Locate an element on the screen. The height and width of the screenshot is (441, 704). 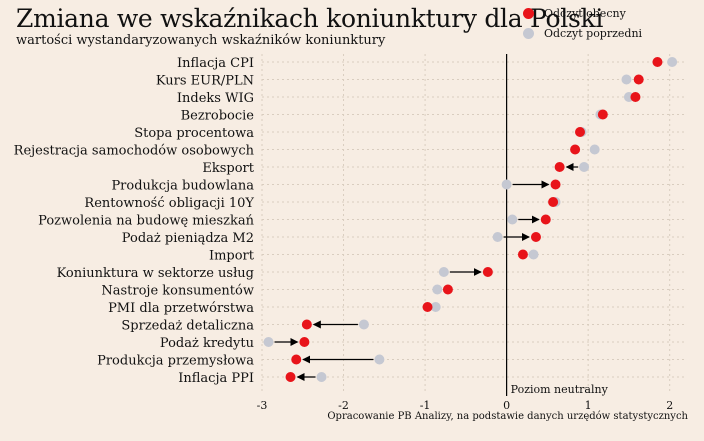
category-label: Nastroje konsumentów is located at coordinates (177, 291).